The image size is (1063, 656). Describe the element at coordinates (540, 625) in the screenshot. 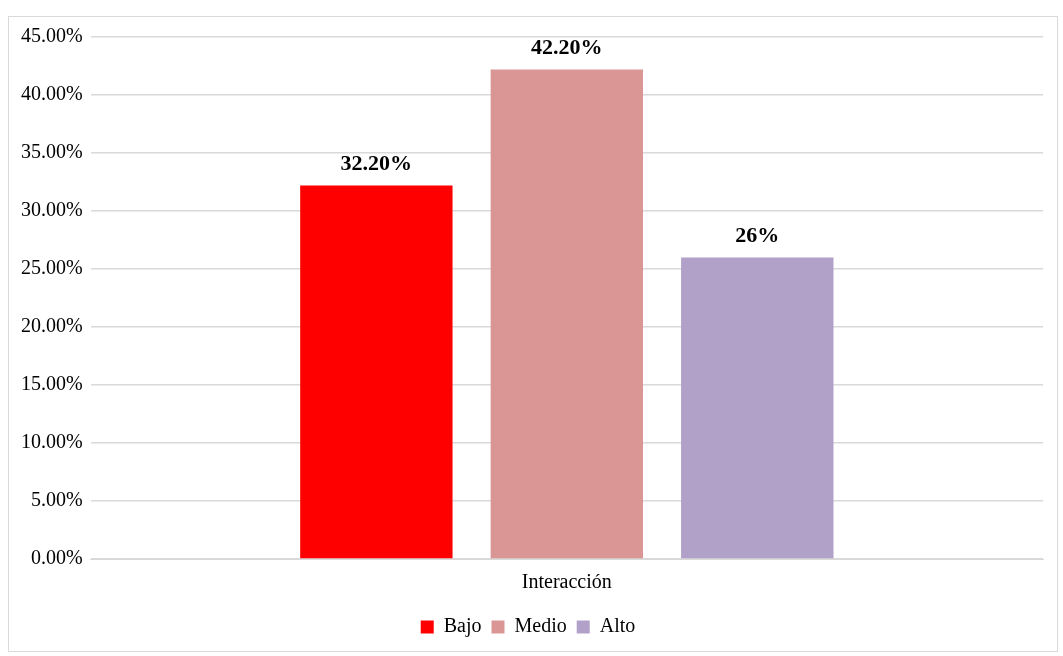

I see `legend-label: Medio` at that location.